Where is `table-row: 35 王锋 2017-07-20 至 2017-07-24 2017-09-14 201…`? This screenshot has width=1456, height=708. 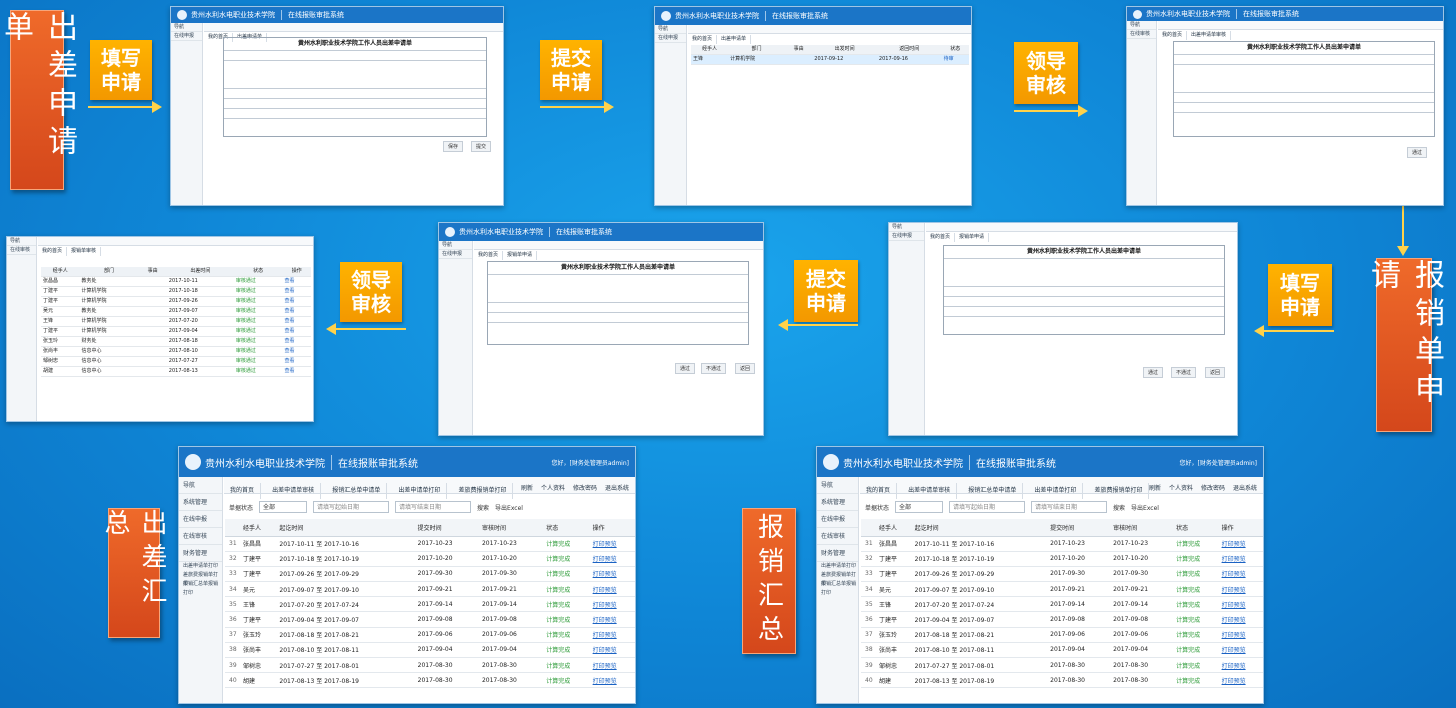 table-row: 35 王锋 2017-07-20 至 2017-07-24 2017-09-14 201… is located at coordinates (430, 604).